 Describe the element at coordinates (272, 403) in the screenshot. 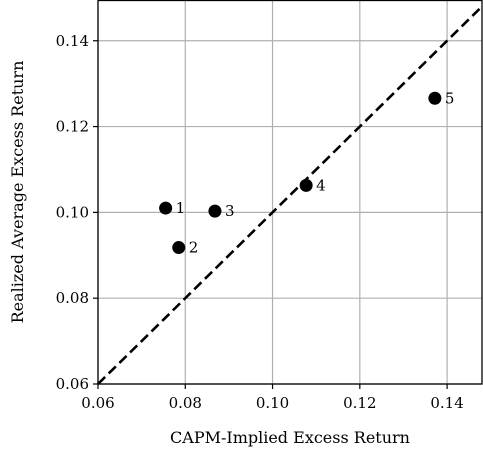

I see `x-tick-label: 0.10` at that location.